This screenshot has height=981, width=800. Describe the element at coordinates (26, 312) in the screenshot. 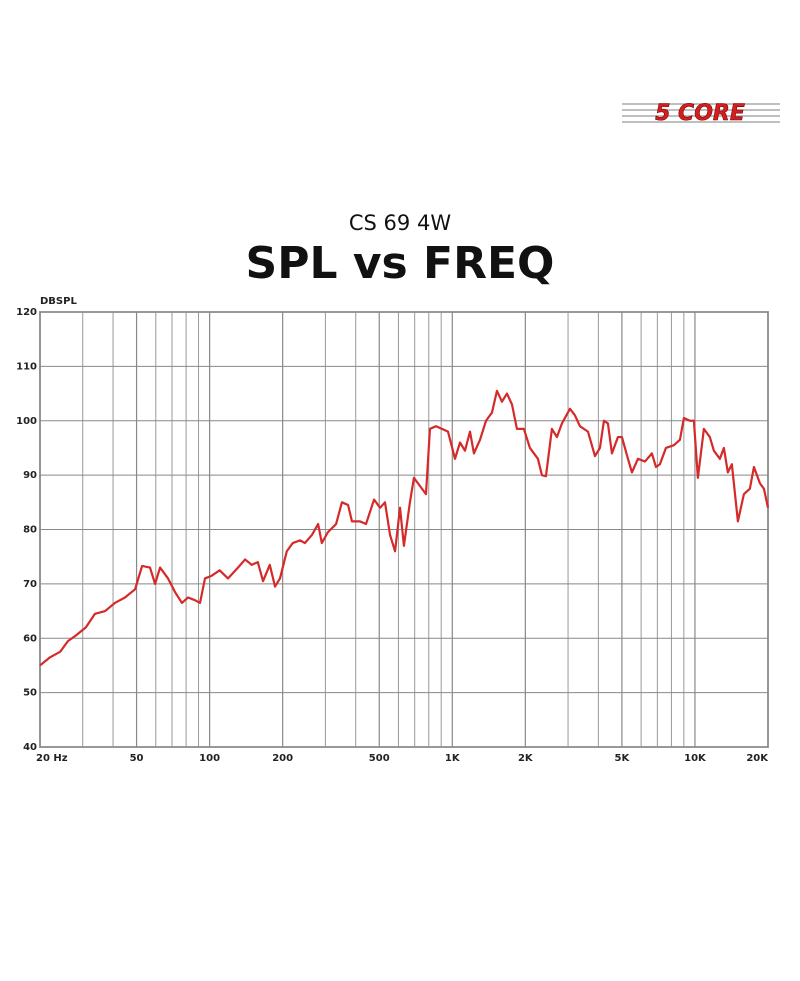

I see `y-tick-label: 120` at that location.